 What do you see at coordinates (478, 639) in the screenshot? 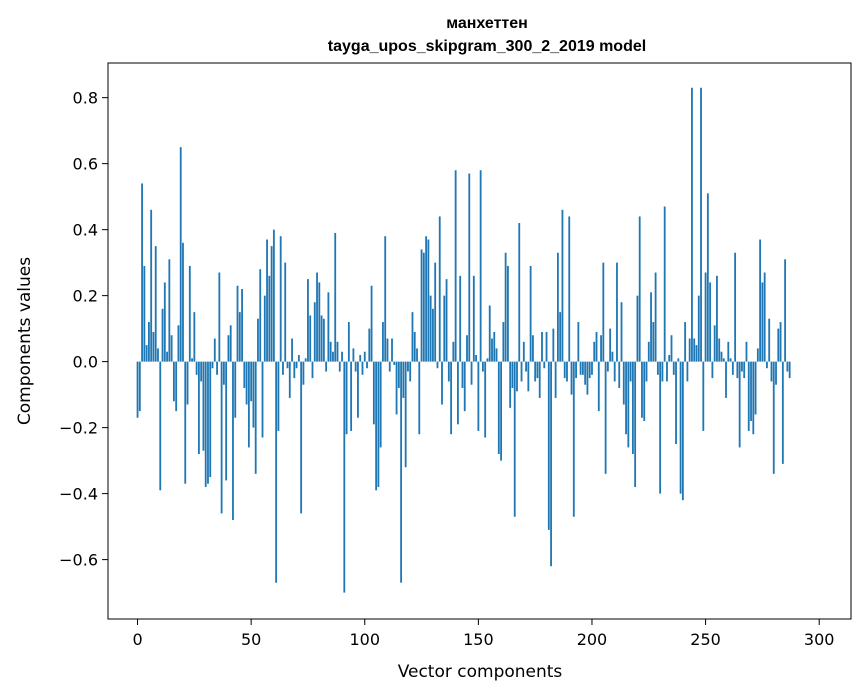
I see `x-tick-label: 150` at bounding box center [478, 639].